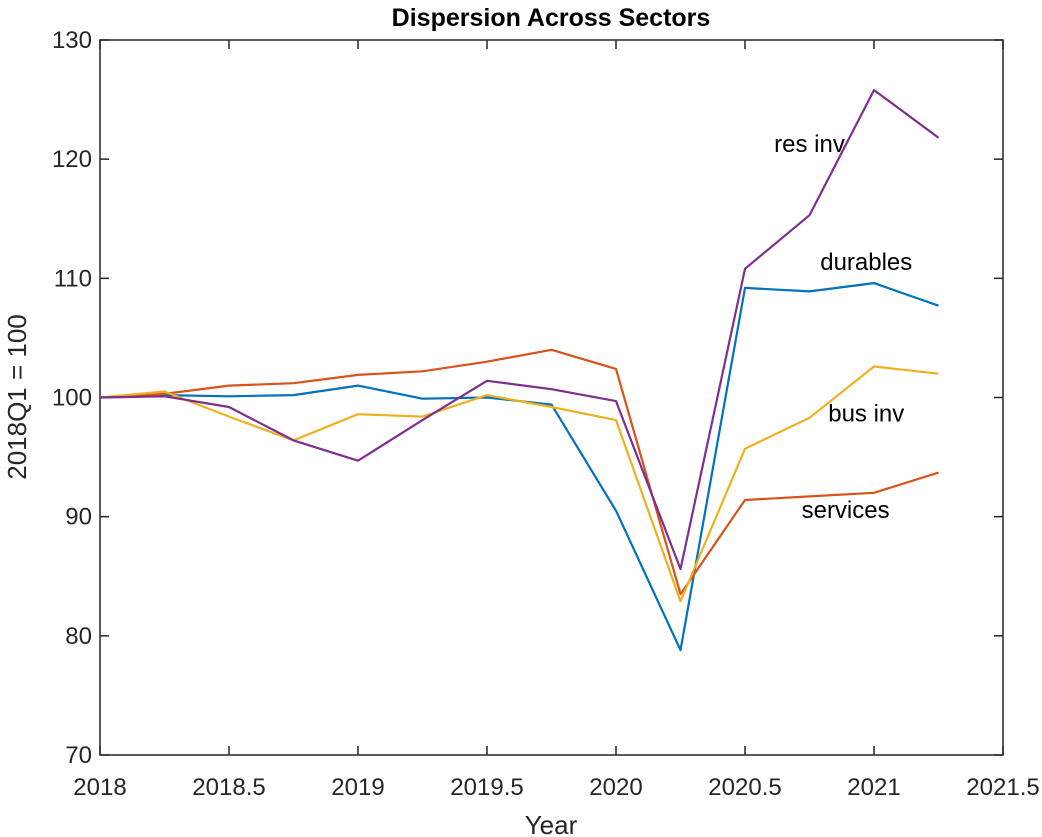 The width and height of the screenshot is (1042, 837). I want to click on y-tick-label: 100, so click(72, 398).